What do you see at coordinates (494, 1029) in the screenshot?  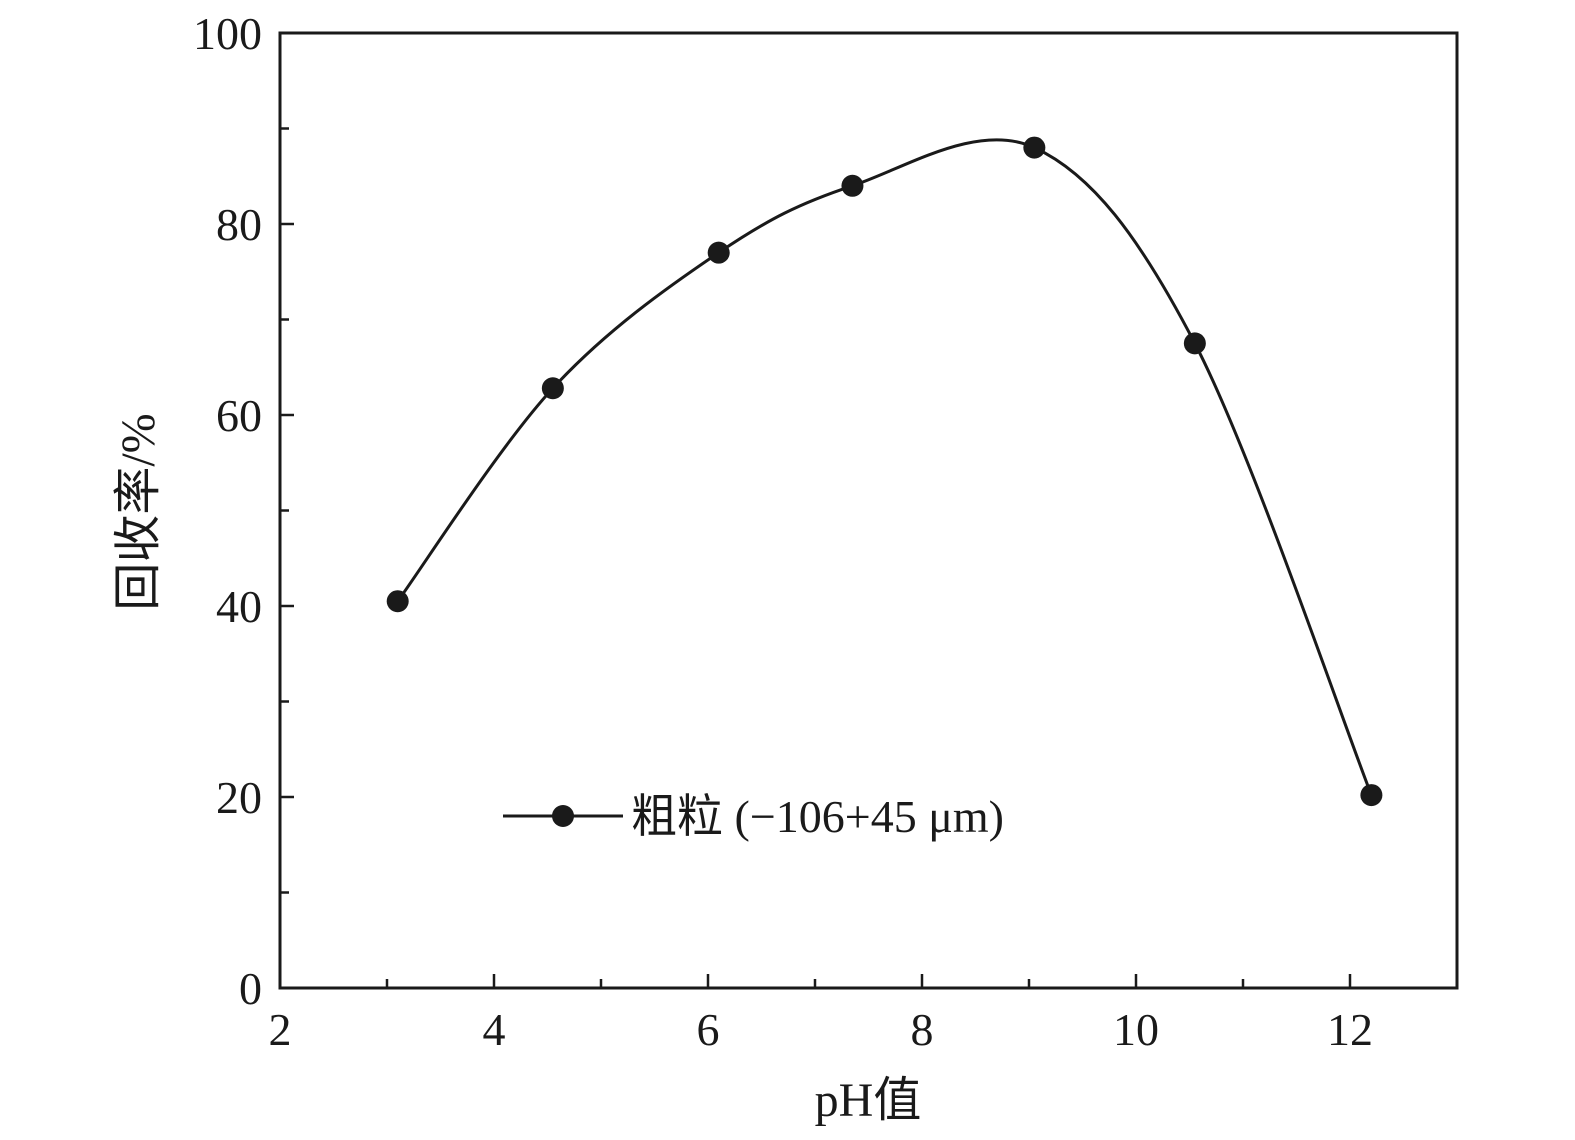 I see `x-tick-label: 4` at bounding box center [494, 1029].